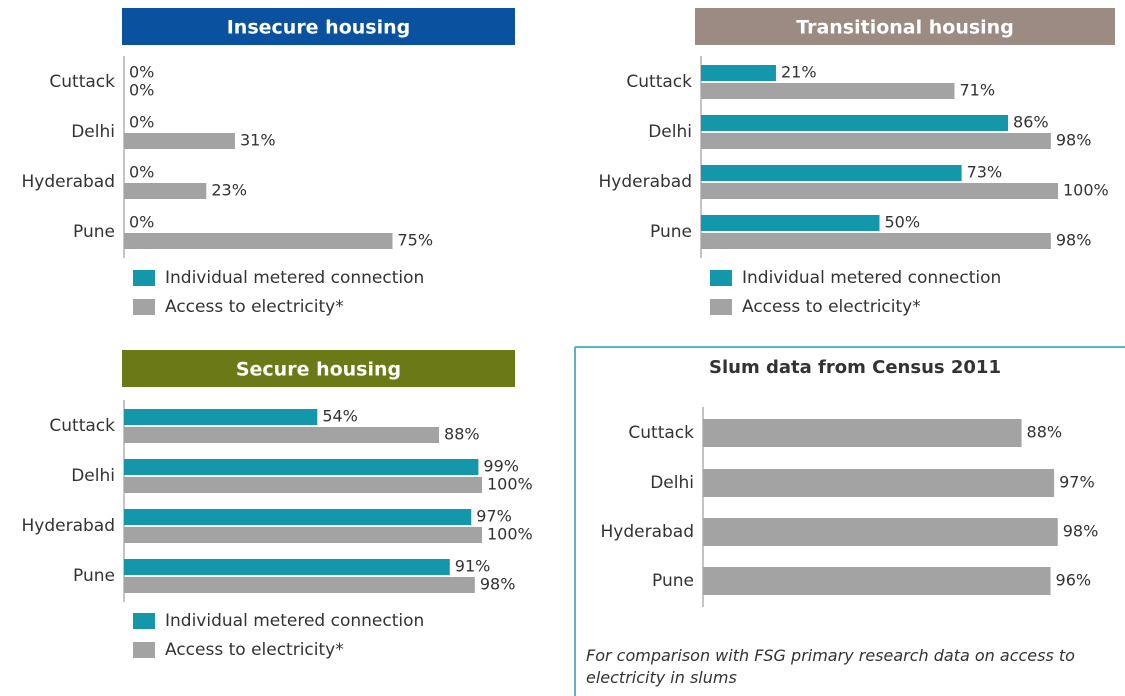 The width and height of the screenshot is (1125, 696). Describe the element at coordinates (799, 72) in the screenshot. I see `value-label: 21%` at that location.